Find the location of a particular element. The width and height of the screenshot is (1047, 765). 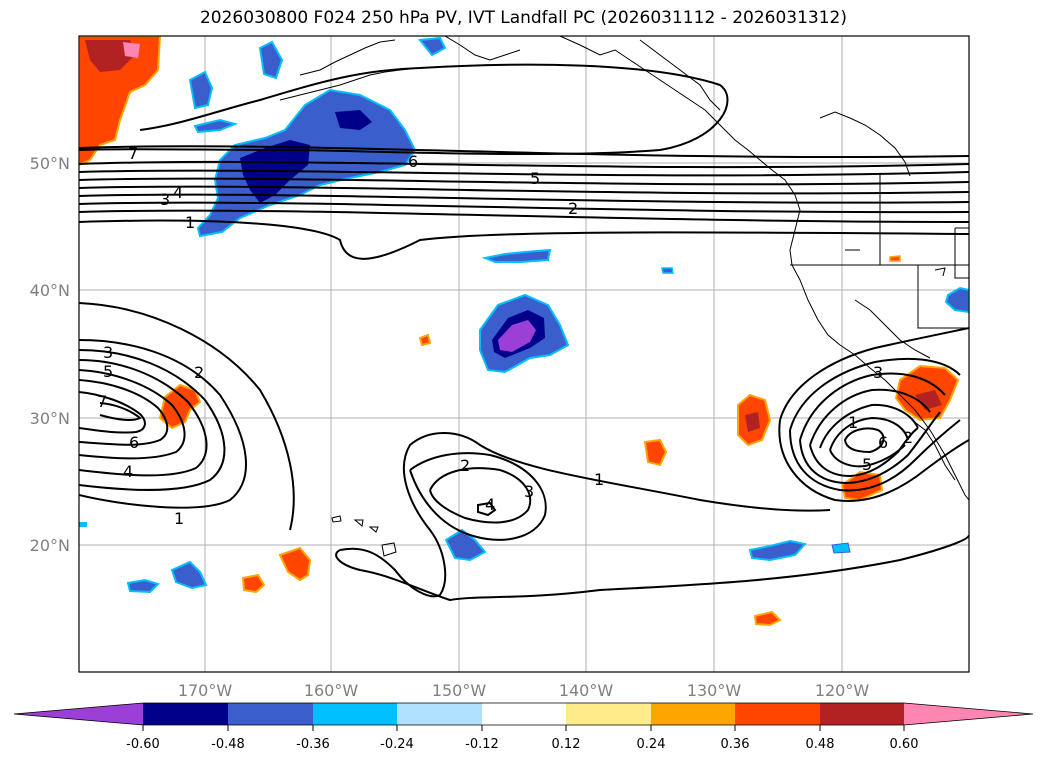

colorbar-tick: 0.24 is located at coordinates (651, 744).